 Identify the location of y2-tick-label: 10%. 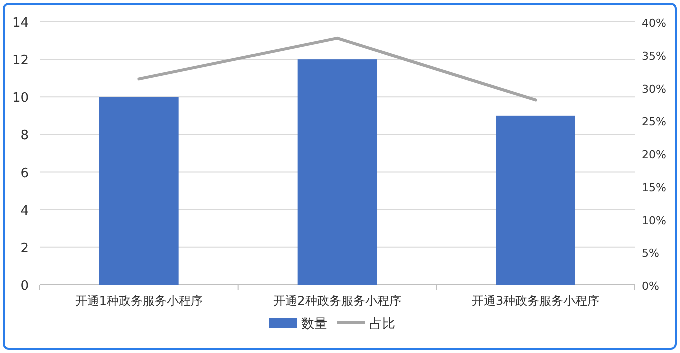
(654, 221).